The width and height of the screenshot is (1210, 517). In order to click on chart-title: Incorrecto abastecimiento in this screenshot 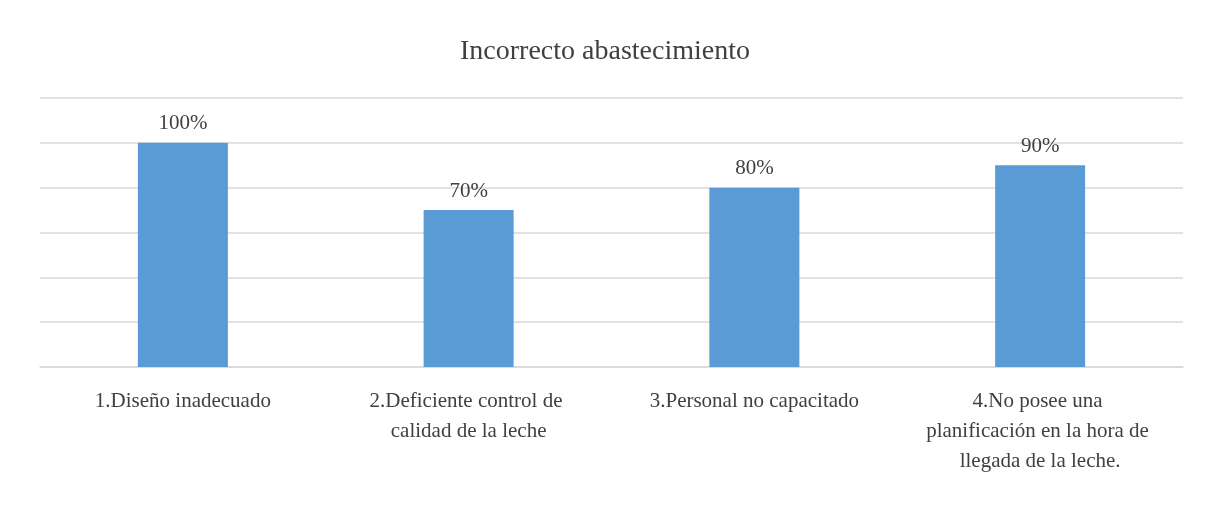, I will do `click(605, 49)`.